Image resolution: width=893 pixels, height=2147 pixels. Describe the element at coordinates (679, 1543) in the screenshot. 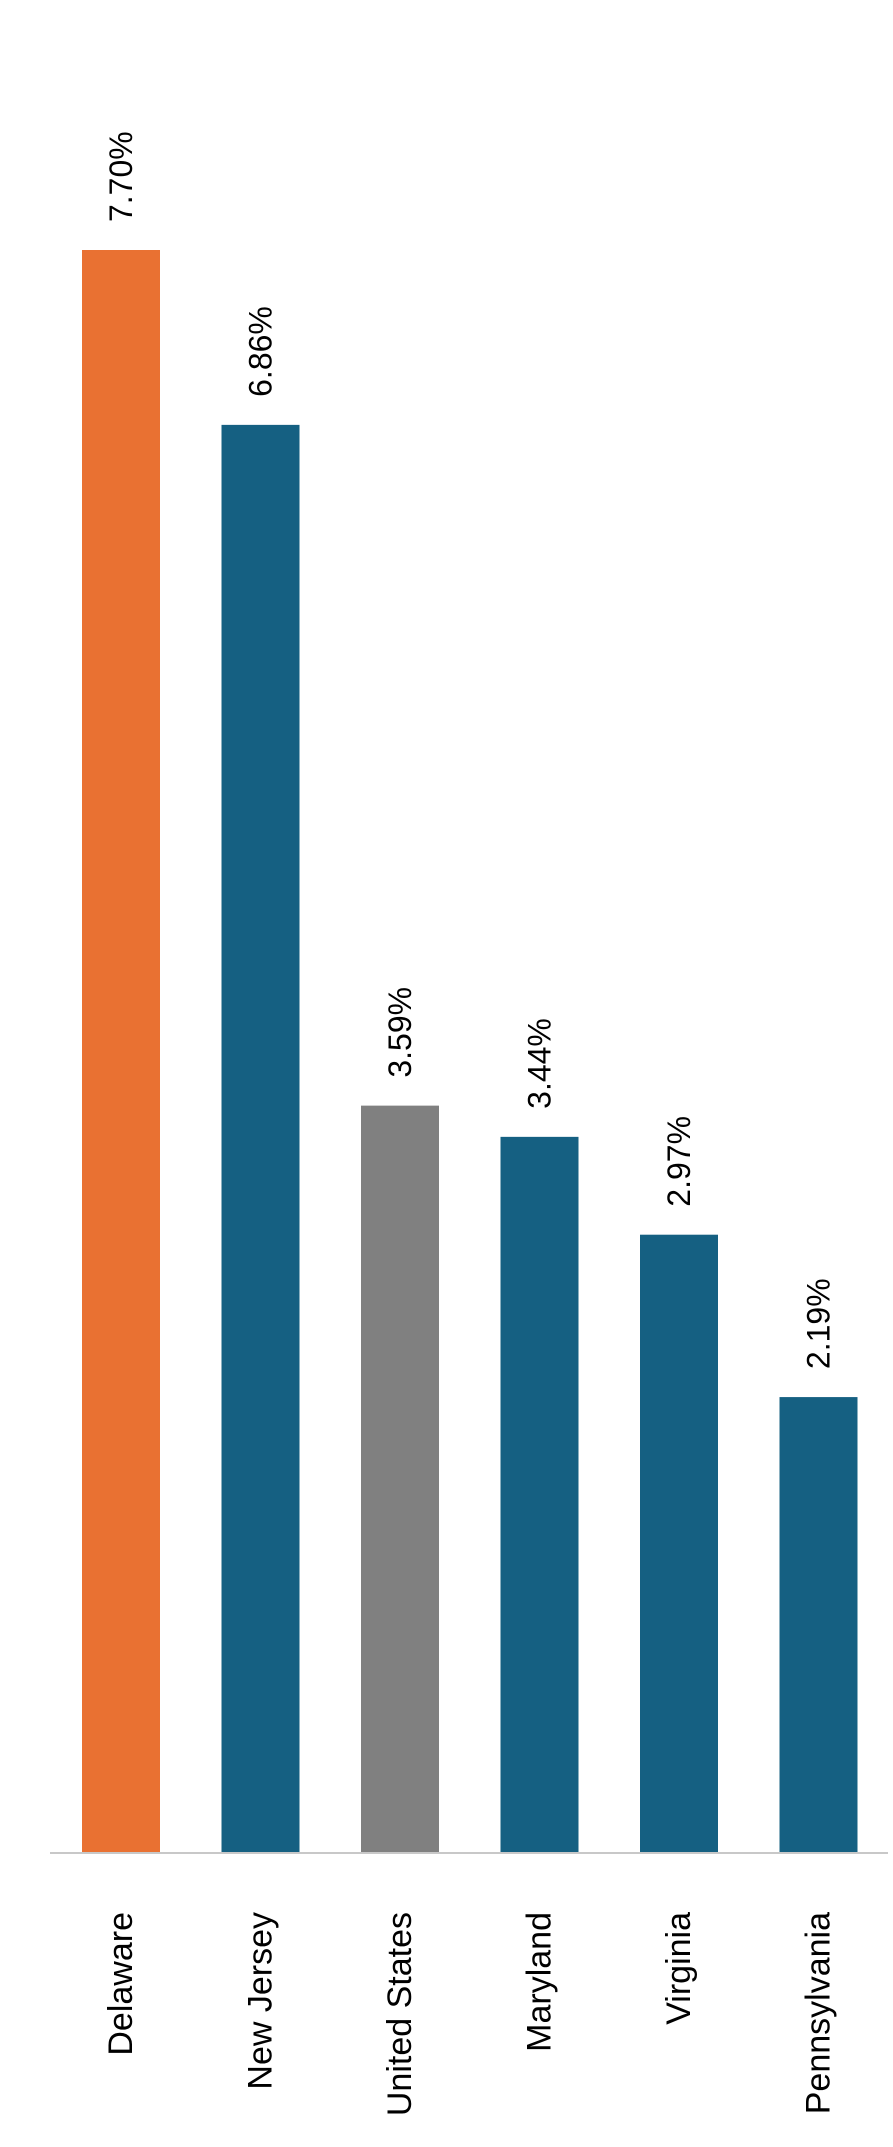

I see `bar-virginia` at that location.